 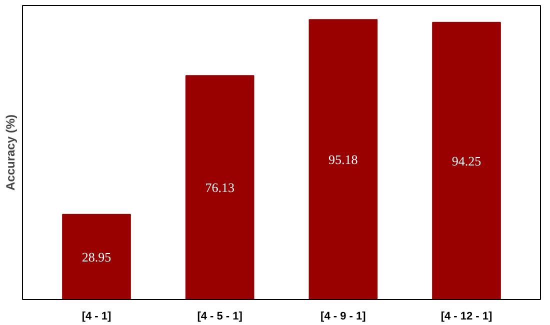 I want to click on x-tick-label: [4 - 1], so click(x=97, y=316).